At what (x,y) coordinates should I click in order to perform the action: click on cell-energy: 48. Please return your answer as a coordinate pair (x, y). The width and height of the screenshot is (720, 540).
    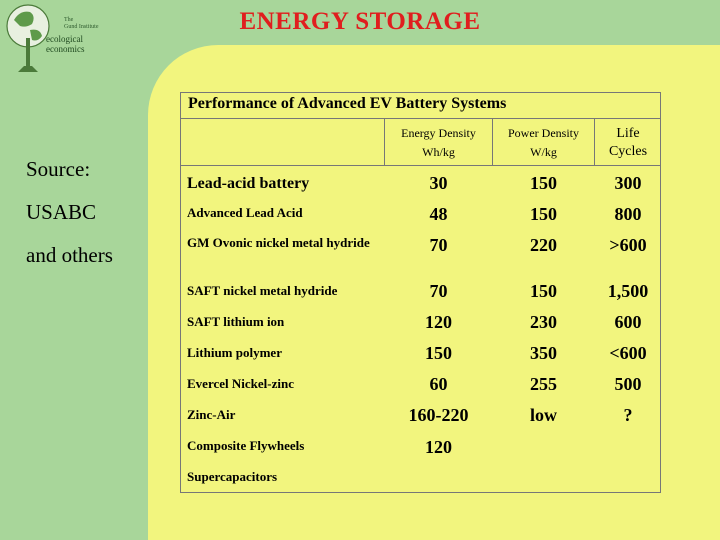
    Looking at the image, I should click on (438, 214).